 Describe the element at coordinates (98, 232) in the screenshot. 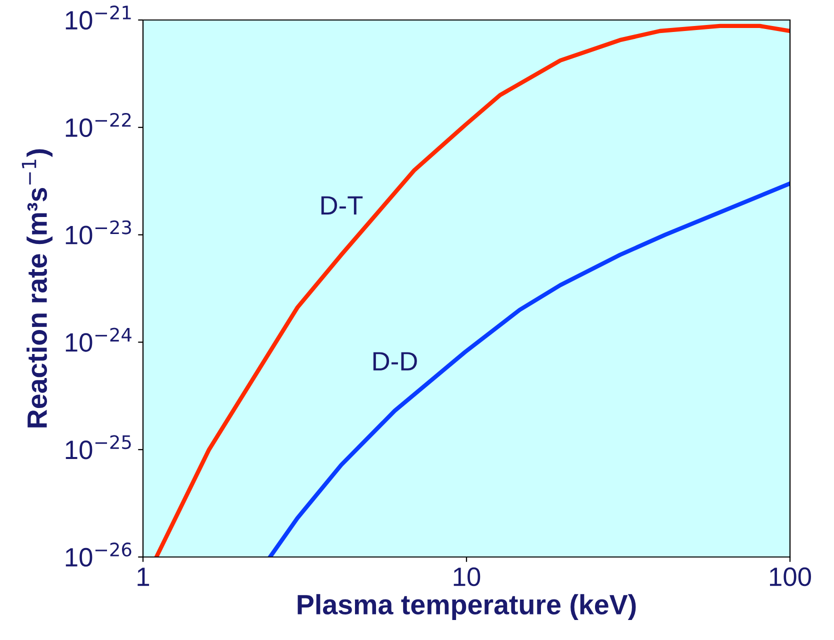

I see `y-tick-label: 10$^{−23}$` at that location.